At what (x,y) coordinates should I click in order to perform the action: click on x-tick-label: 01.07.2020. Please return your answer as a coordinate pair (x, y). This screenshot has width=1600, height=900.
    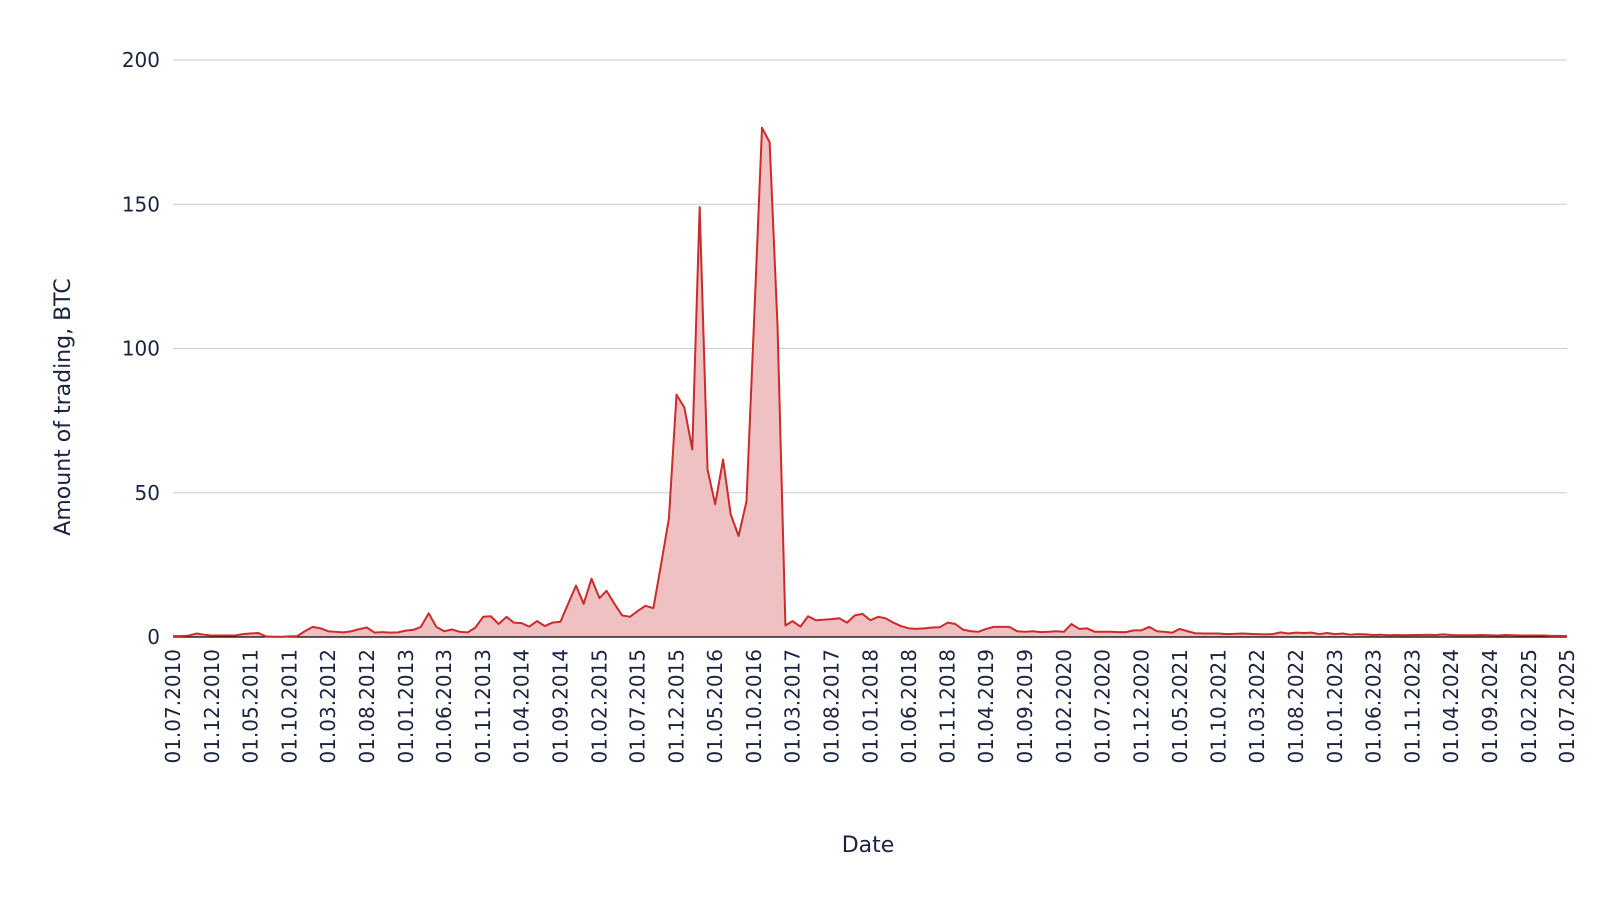
    Looking at the image, I should click on (1102, 706).